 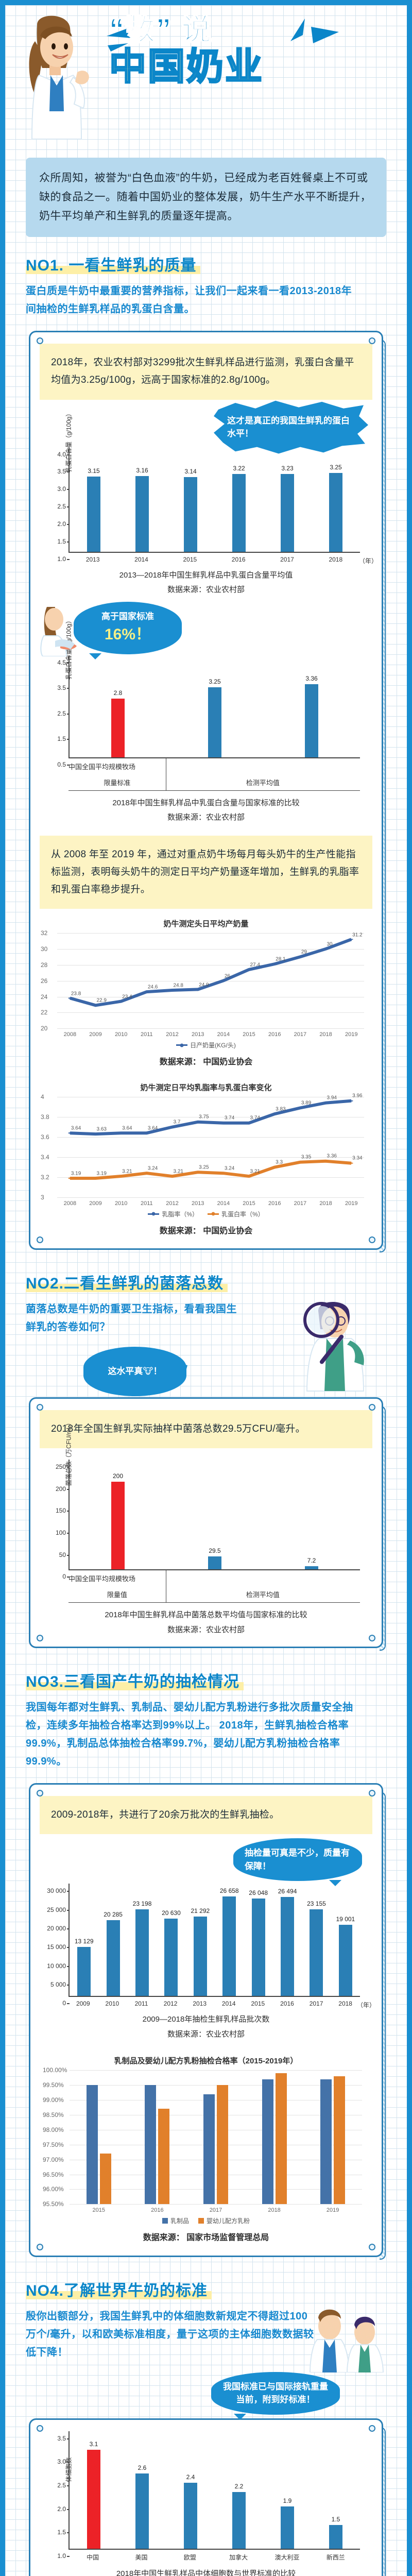 I want to click on chart-x-ticks: 中国 全国平均 规模牧场, so click(x=214, y=1578).